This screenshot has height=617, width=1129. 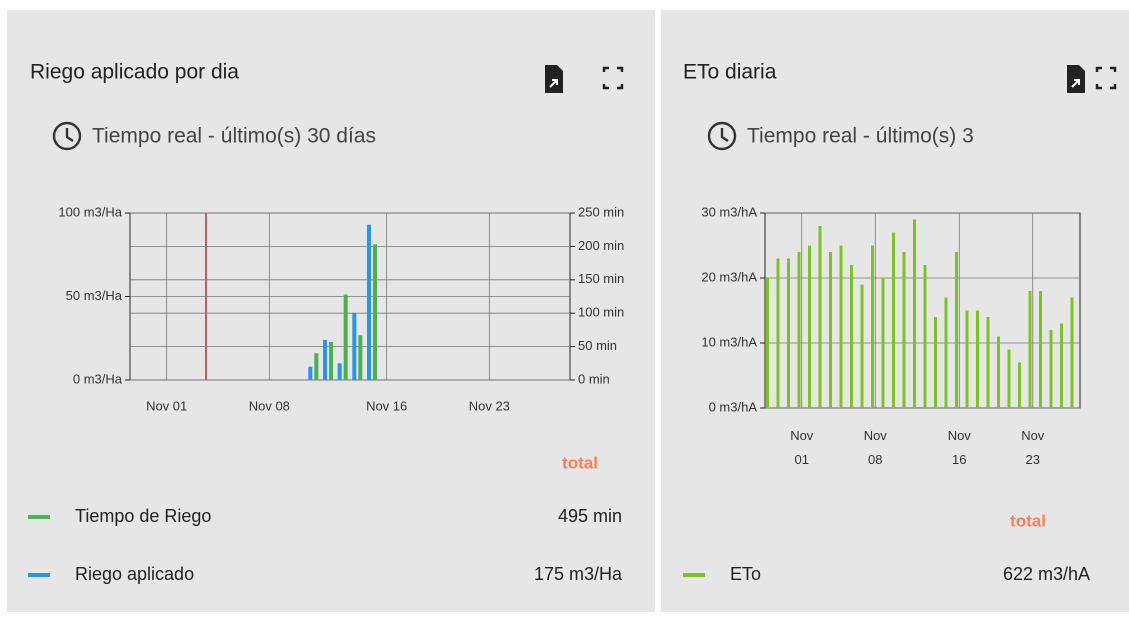 I want to click on panel-title: ETo diaria, so click(x=730, y=72).